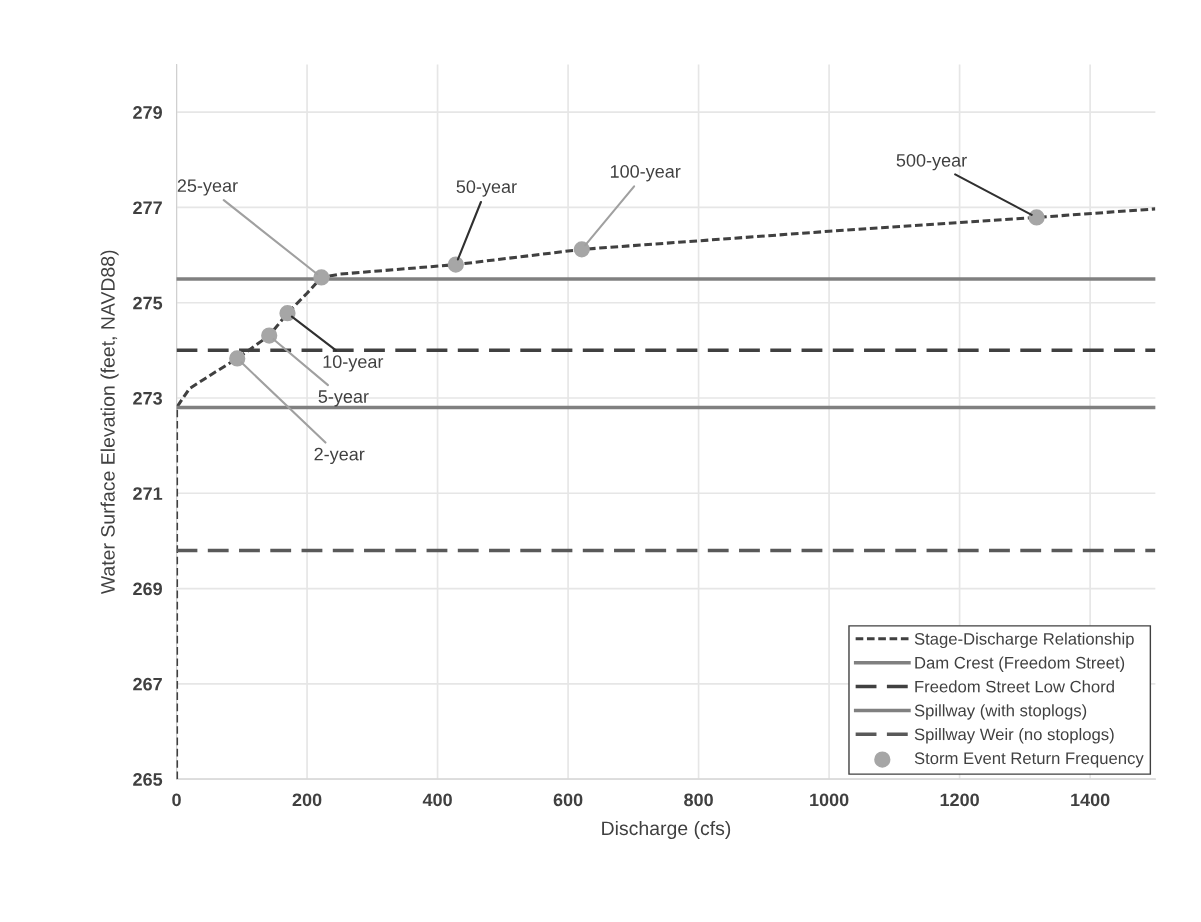 The width and height of the screenshot is (1201, 922). What do you see at coordinates (207, 187) in the screenshot?
I see `annotation: 25-year` at bounding box center [207, 187].